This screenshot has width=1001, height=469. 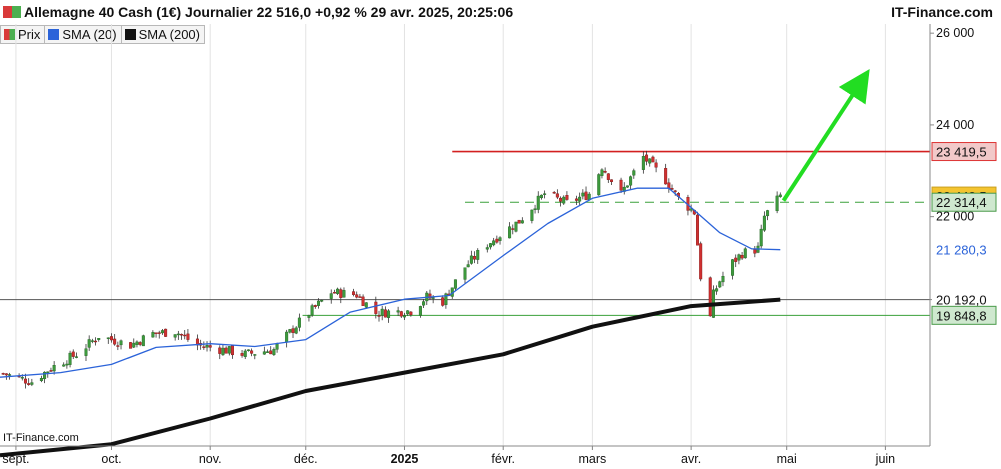 What do you see at coordinates (210, 459) in the screenshot?
I see `x-tick-label: nov.` at bounding box center [210, 459].